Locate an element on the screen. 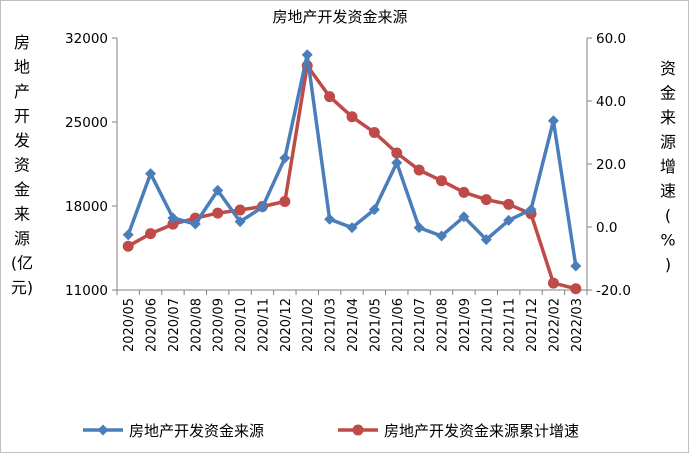  x-tick-label: 2020/10 is located at coordinates (241, 325).